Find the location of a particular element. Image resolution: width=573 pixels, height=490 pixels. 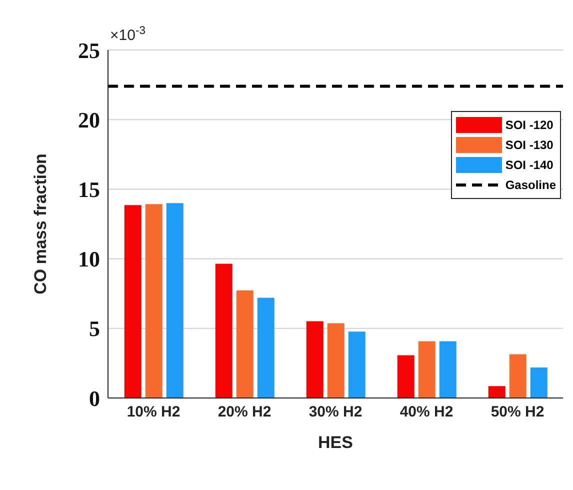

x-axis-title: HES is located at coordinates (335, 442).